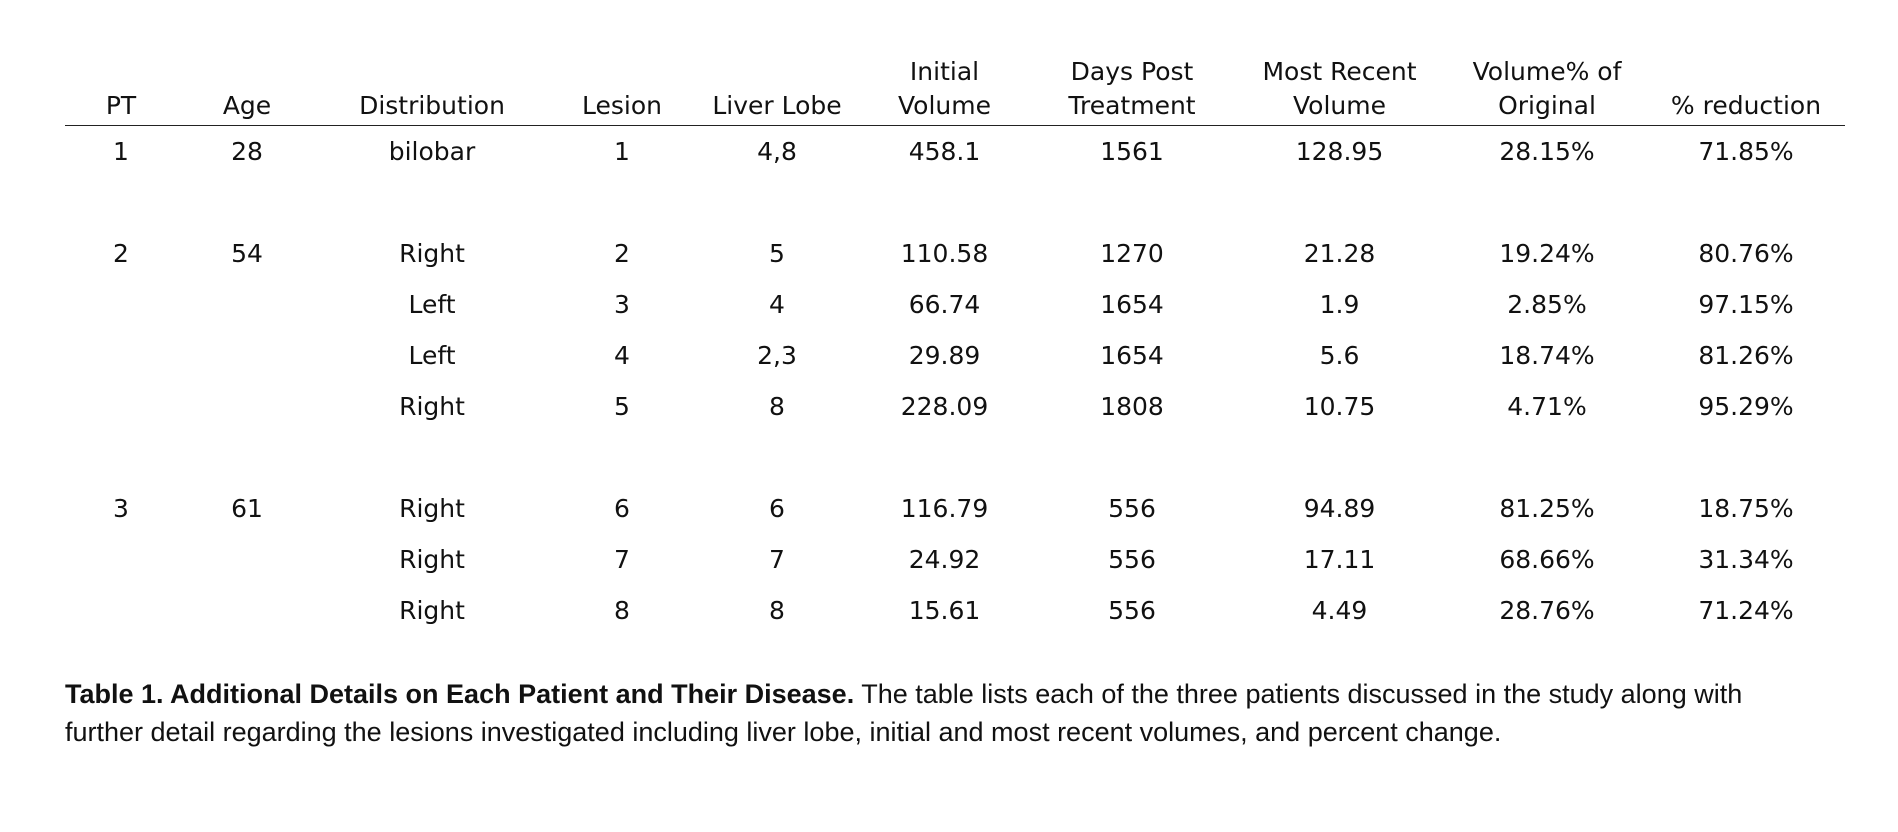  I want to click on cell-most-recent-volume: 94.89, so click(1339, 508).